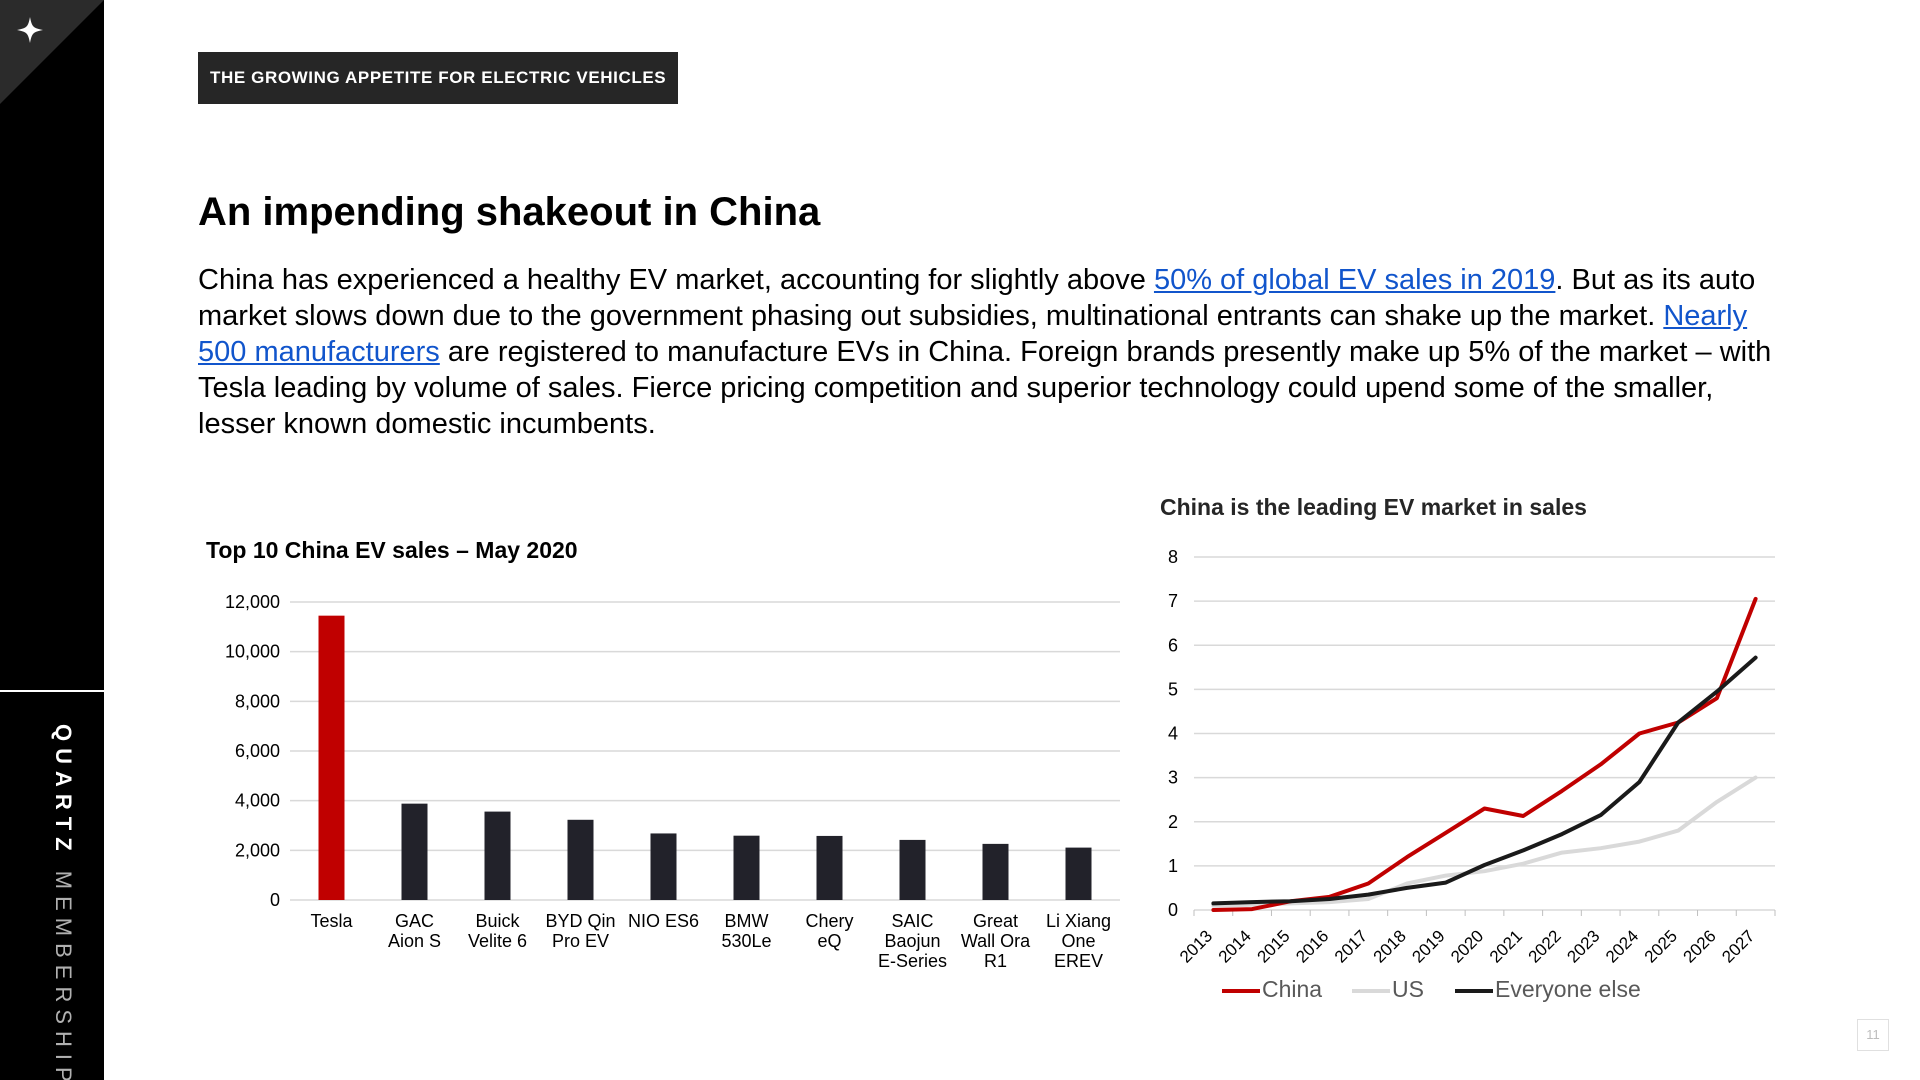 The height and width of the screenshot is (1080, 1920). Describe the element at coordinates (746, 867) in the screenshot. I see `bar-bmw-530le` at that location.